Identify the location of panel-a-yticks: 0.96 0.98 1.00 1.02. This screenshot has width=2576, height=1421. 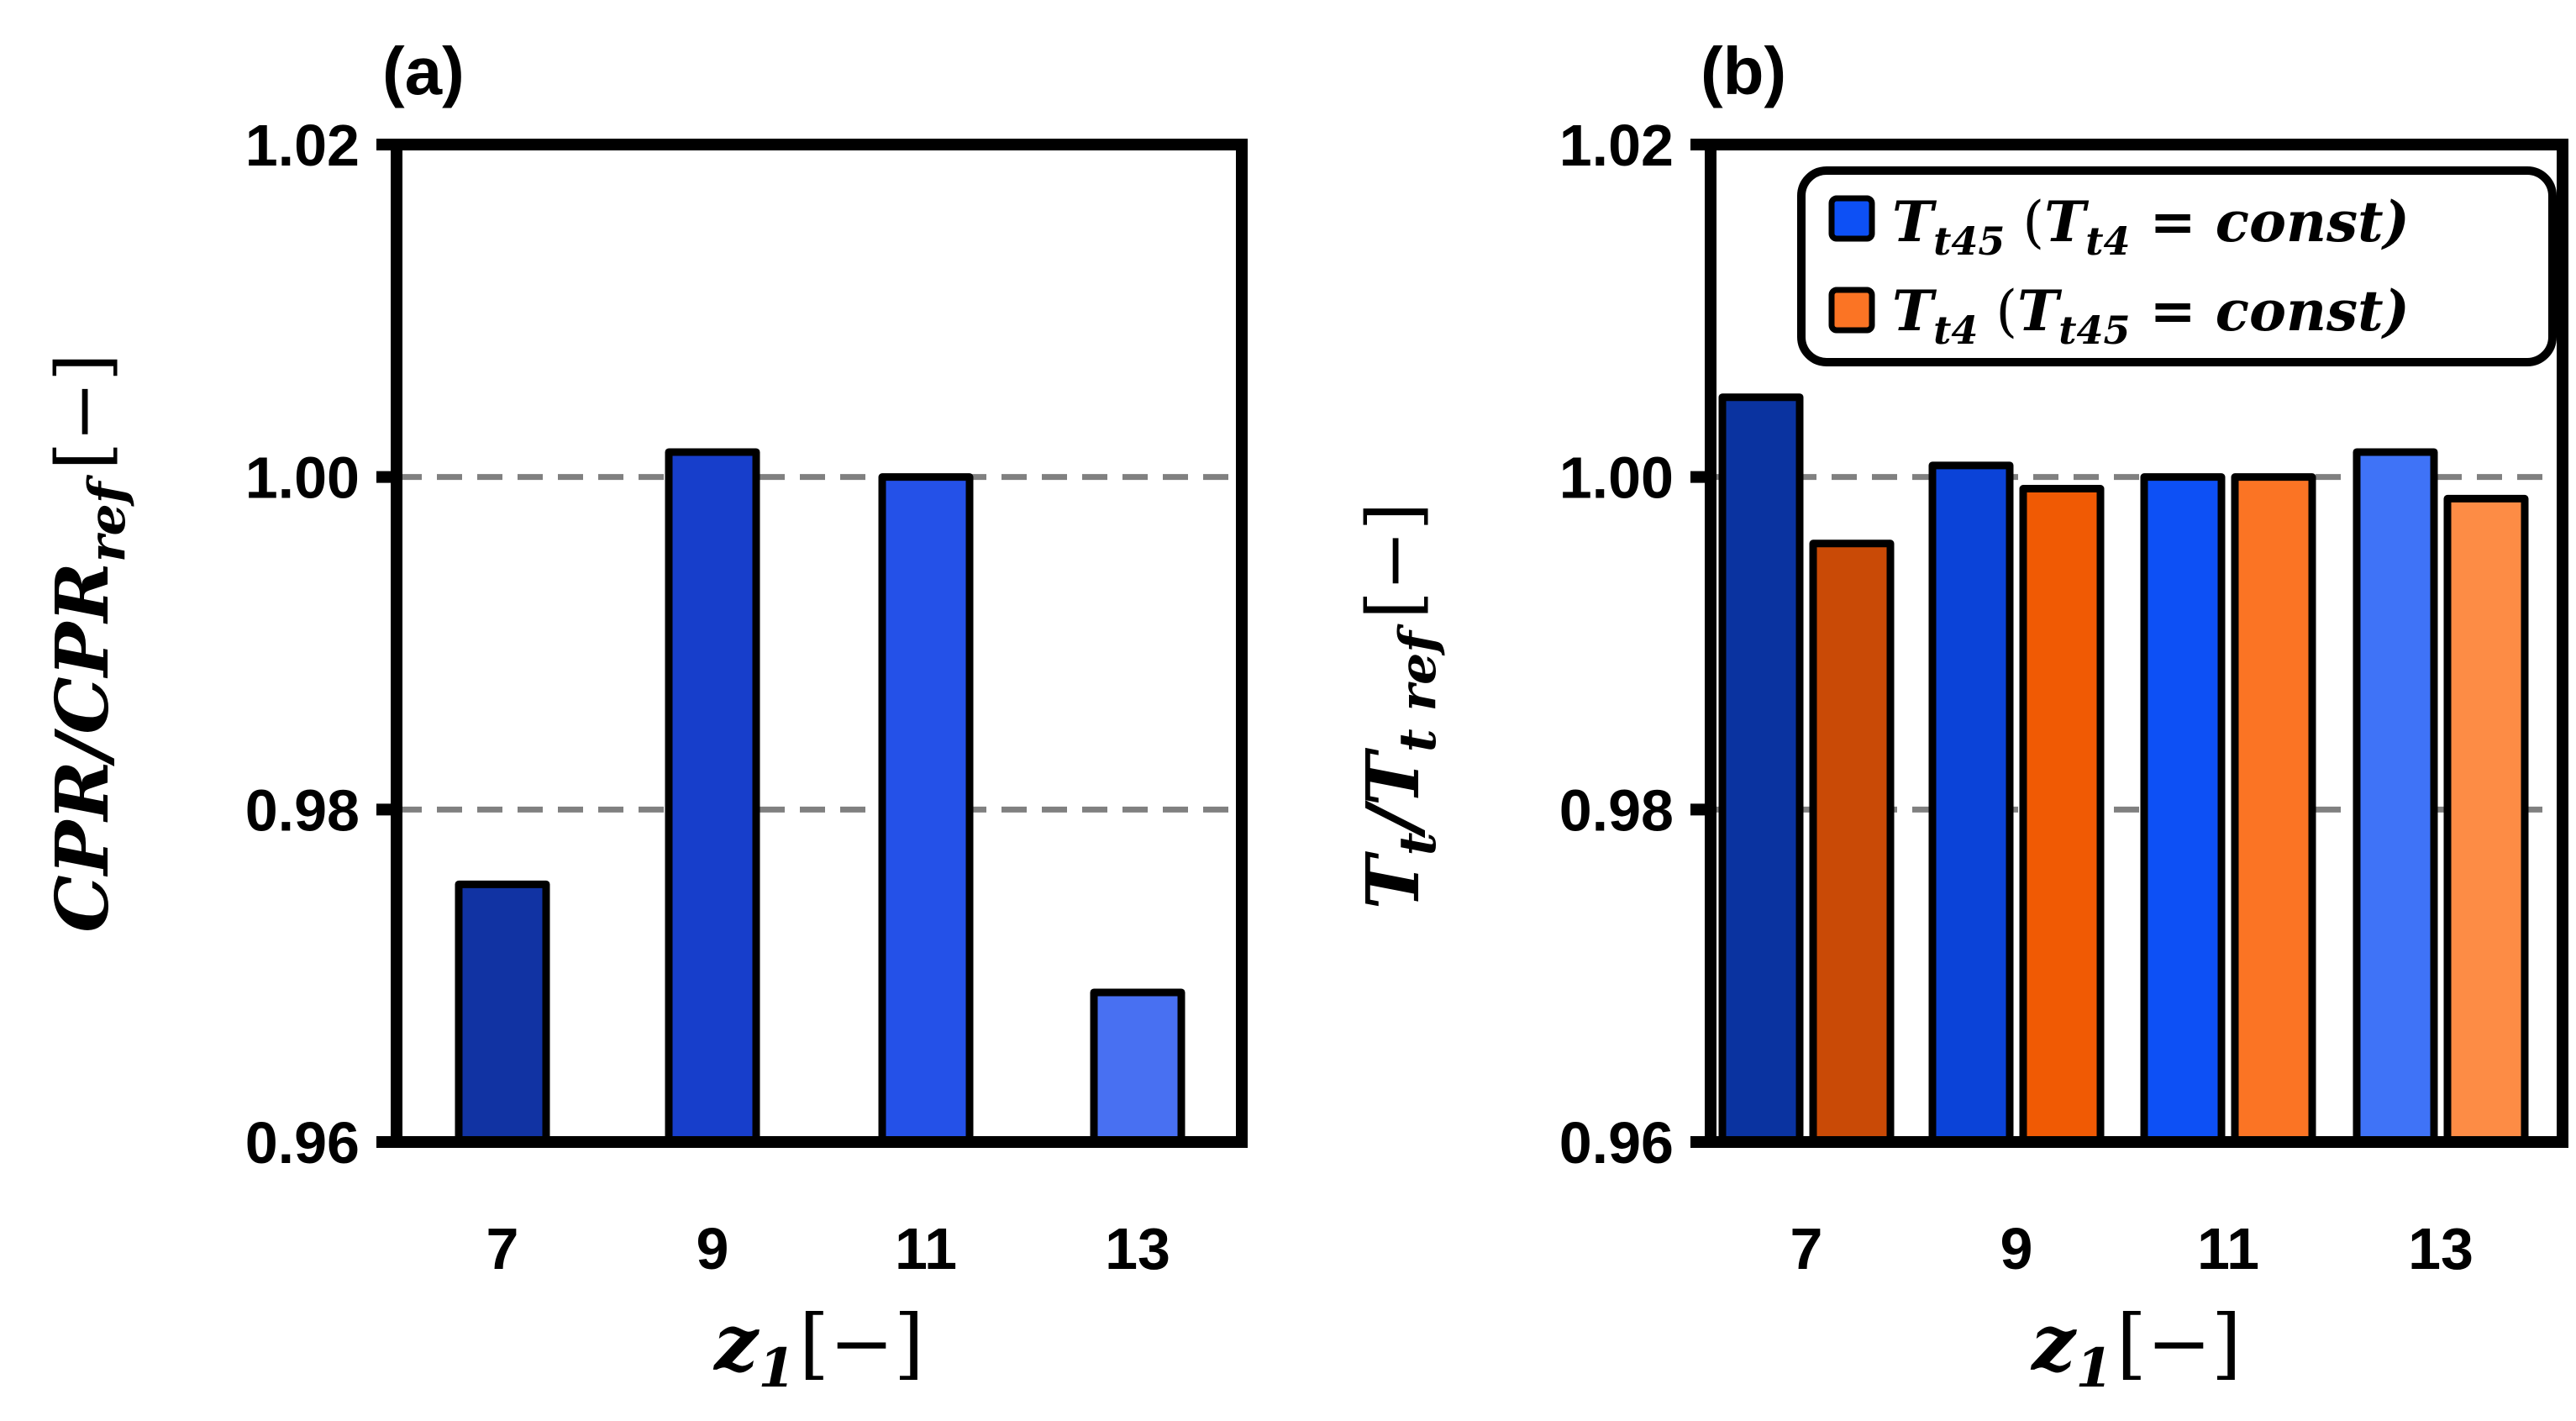
(321, 644).